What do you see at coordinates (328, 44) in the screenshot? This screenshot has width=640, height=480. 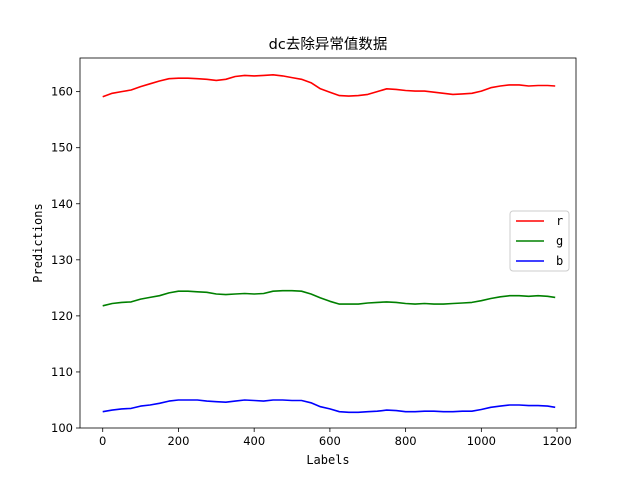 I see `chart-title: dc去除异常值数据` at bounding box center [328, 44].